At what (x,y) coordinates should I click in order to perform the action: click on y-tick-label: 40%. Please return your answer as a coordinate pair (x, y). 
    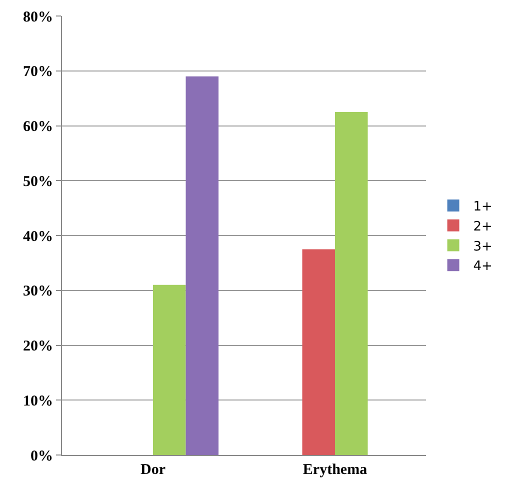
    Looking at the image, I should click on (38, 236).